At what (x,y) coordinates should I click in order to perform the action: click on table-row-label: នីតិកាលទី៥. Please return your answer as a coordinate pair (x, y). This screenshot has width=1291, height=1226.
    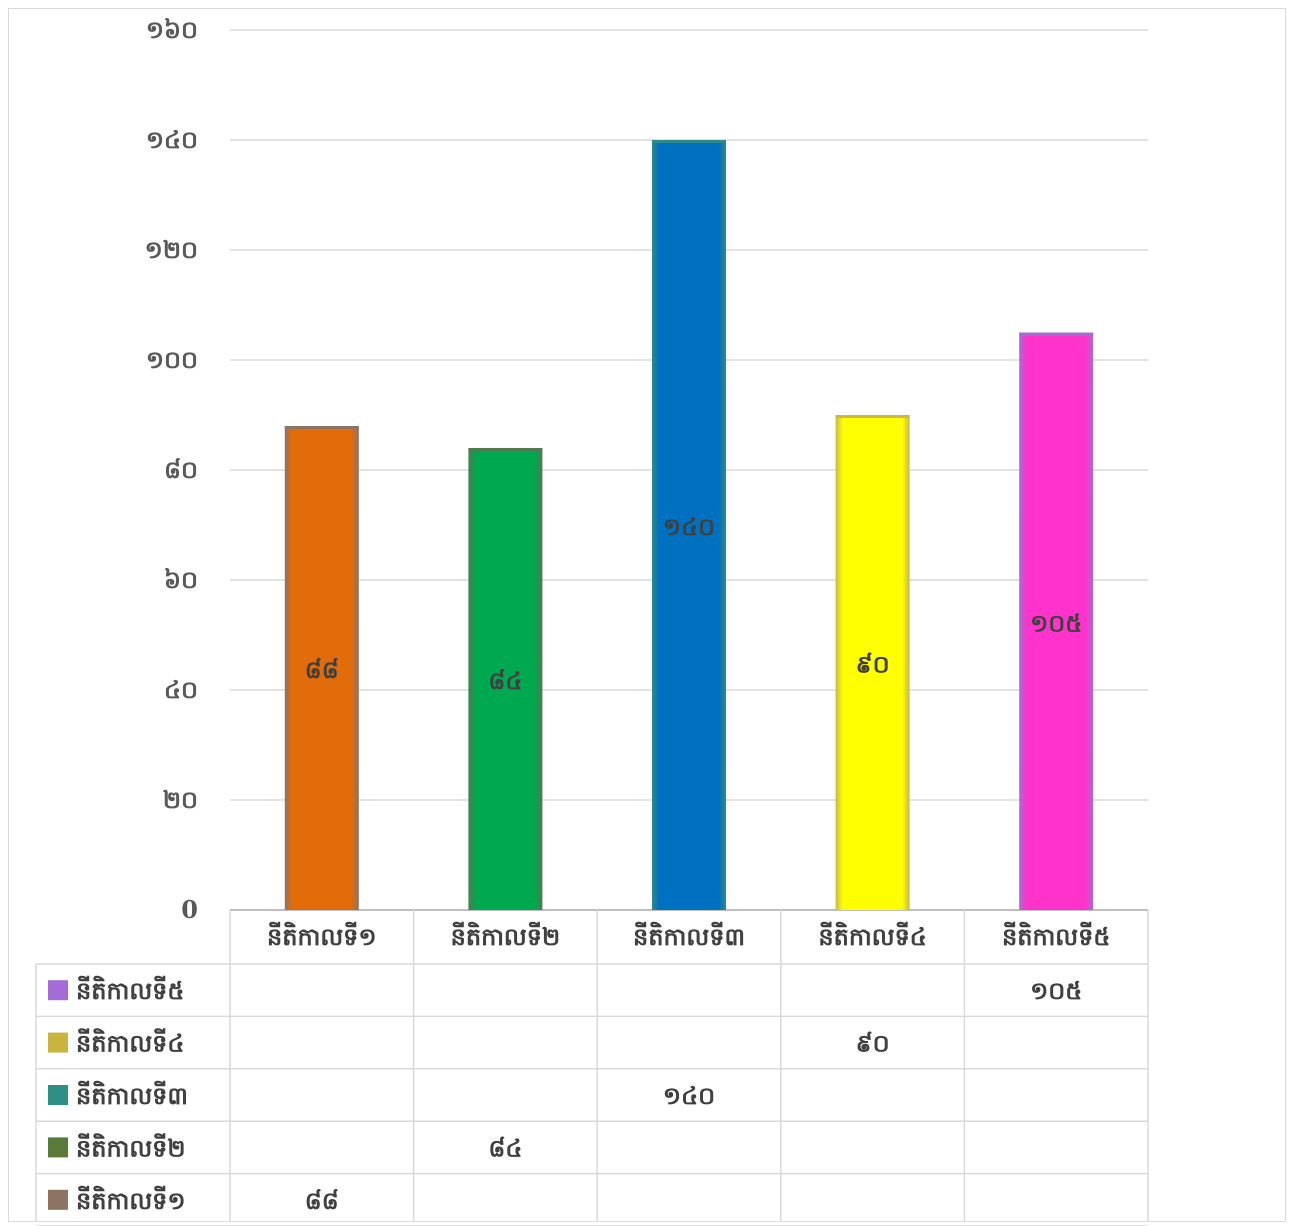
    Looking at the image, I should click on (130, 990).